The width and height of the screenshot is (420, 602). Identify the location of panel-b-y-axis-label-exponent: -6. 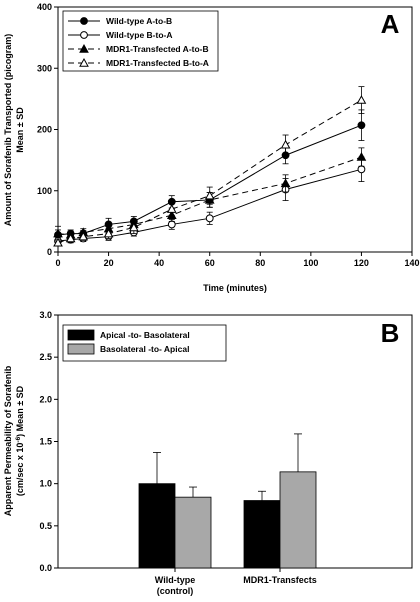
(18, 439).